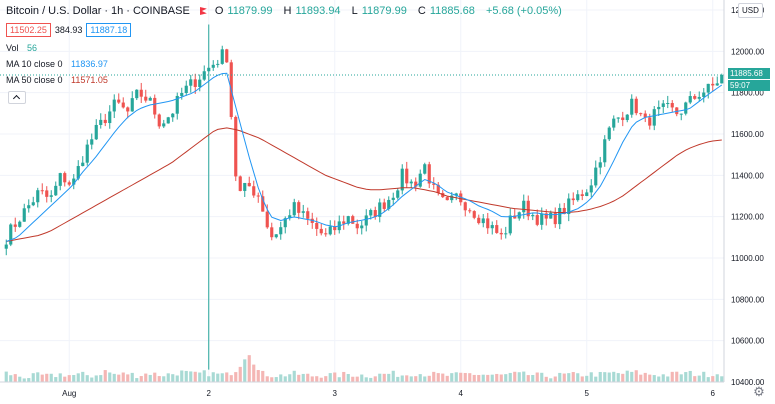 The height and width of the screenshot is (404, 775). Describe the element at coordinates (748, 51) in the screenshot. I see `y-tick-label: 12000.00` at that location.